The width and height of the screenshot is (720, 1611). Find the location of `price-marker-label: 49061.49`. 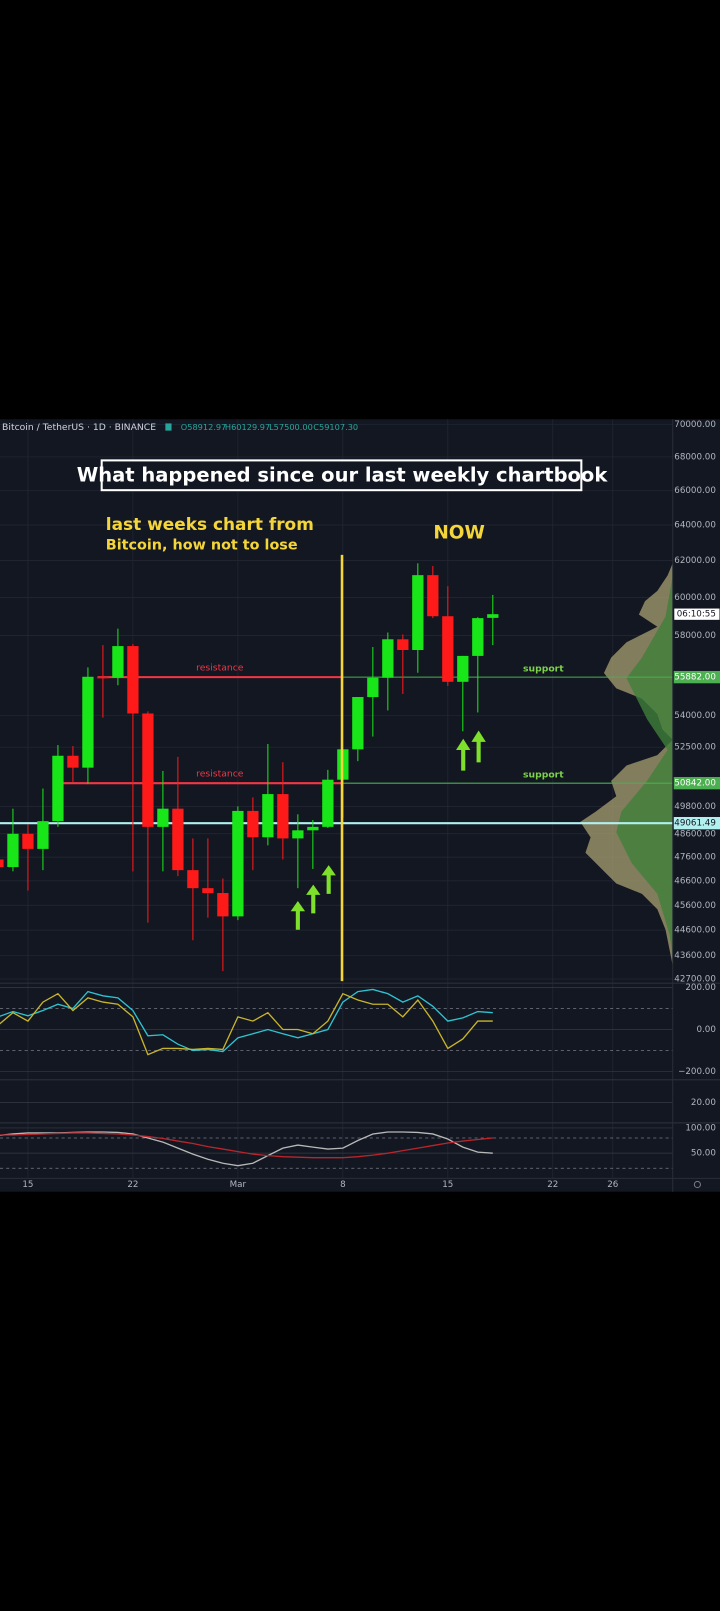

price-marker-label: 49061.49 is located at coordinates (695, 824).